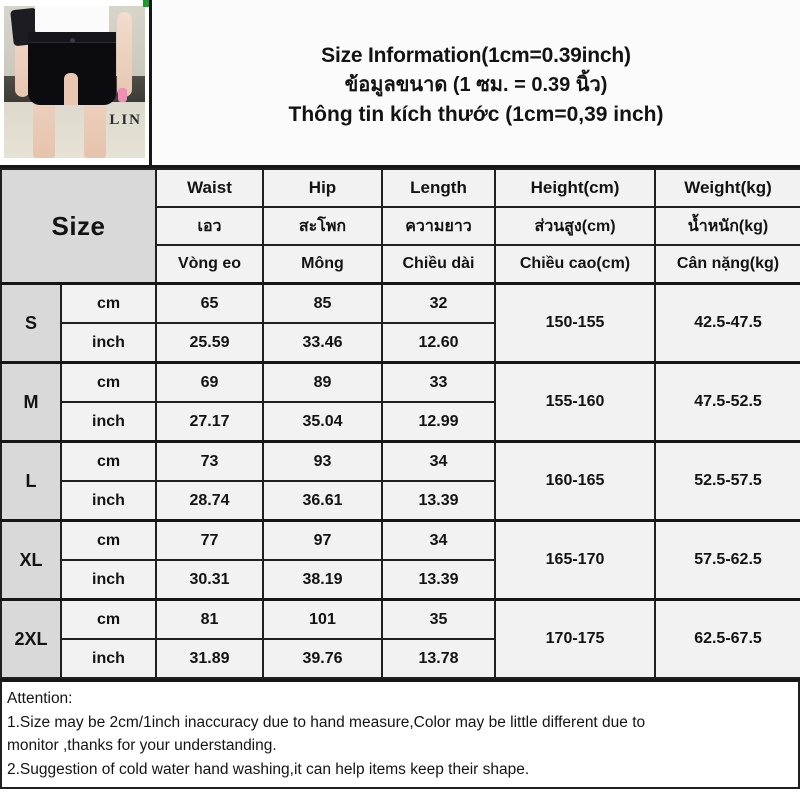 Image resolution: width=800 pixels, height=800 pixels. Describe the element at coordinates (322, 658) in the screenshot. I see `cell-hip-inch: 39.76` at that location.